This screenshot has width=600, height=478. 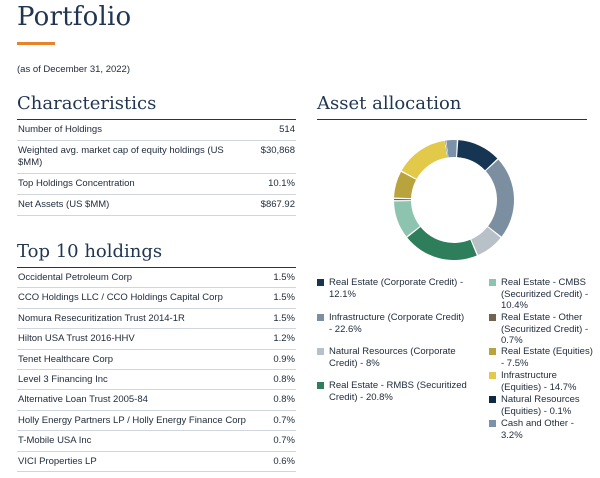 I want to click on characteristics-heading: Characteristics, so click(x=87, y=103).